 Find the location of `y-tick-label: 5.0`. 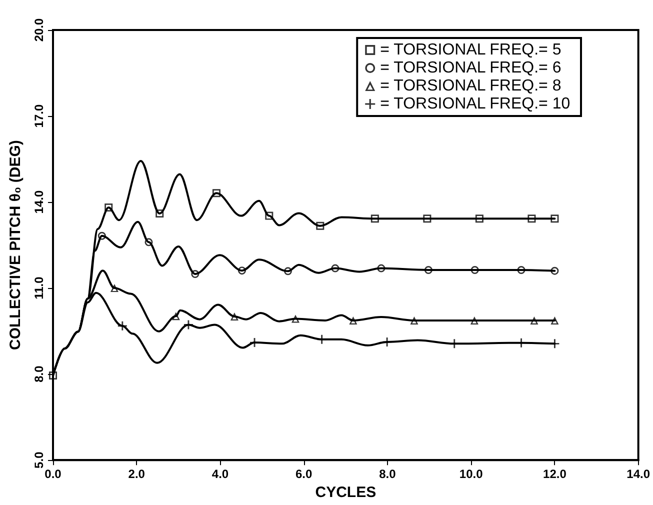

y-tick-label: 5.0 is located at coordinates (39, 459).